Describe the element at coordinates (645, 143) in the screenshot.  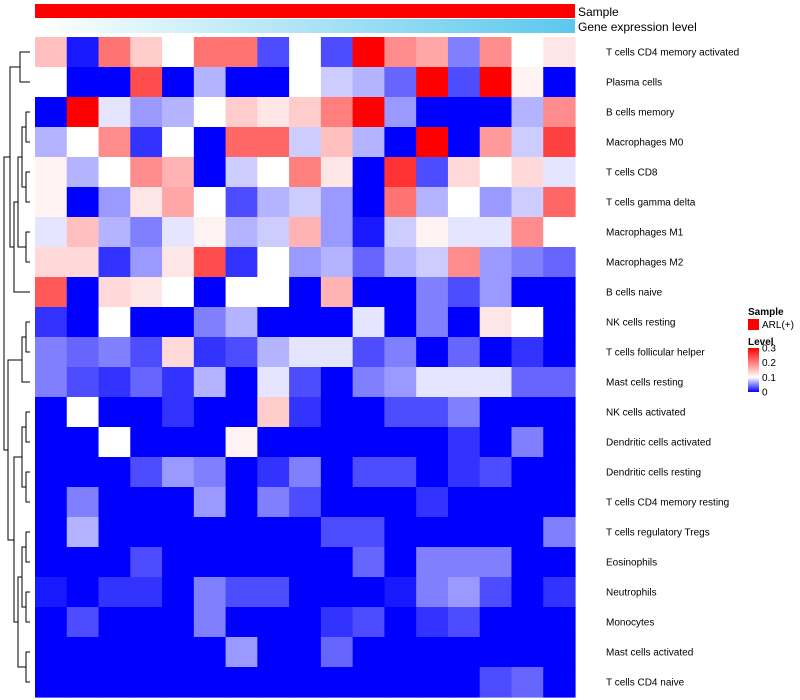
I see `row-label: Macrophages M0` at that location.